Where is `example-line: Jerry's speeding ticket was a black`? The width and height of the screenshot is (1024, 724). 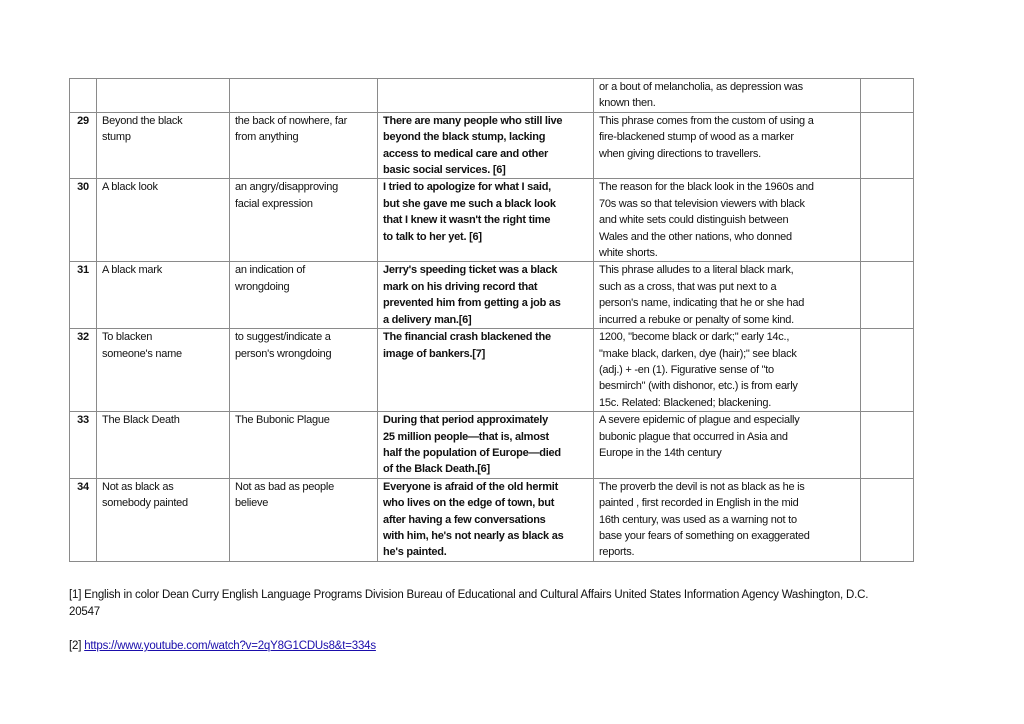
example-line: Jerry's speeding ticket was a black is located at coordinates (470, 270).